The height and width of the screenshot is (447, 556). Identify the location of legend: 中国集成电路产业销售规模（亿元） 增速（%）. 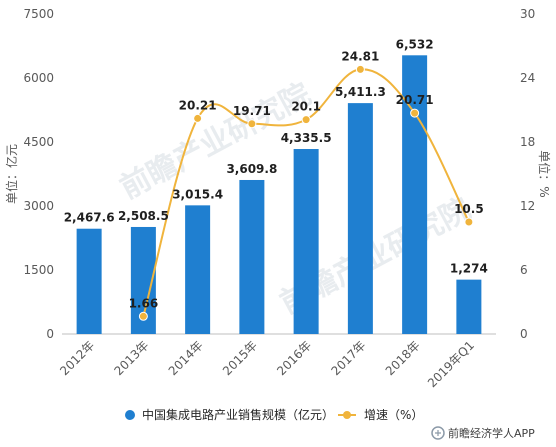
(274, 414).